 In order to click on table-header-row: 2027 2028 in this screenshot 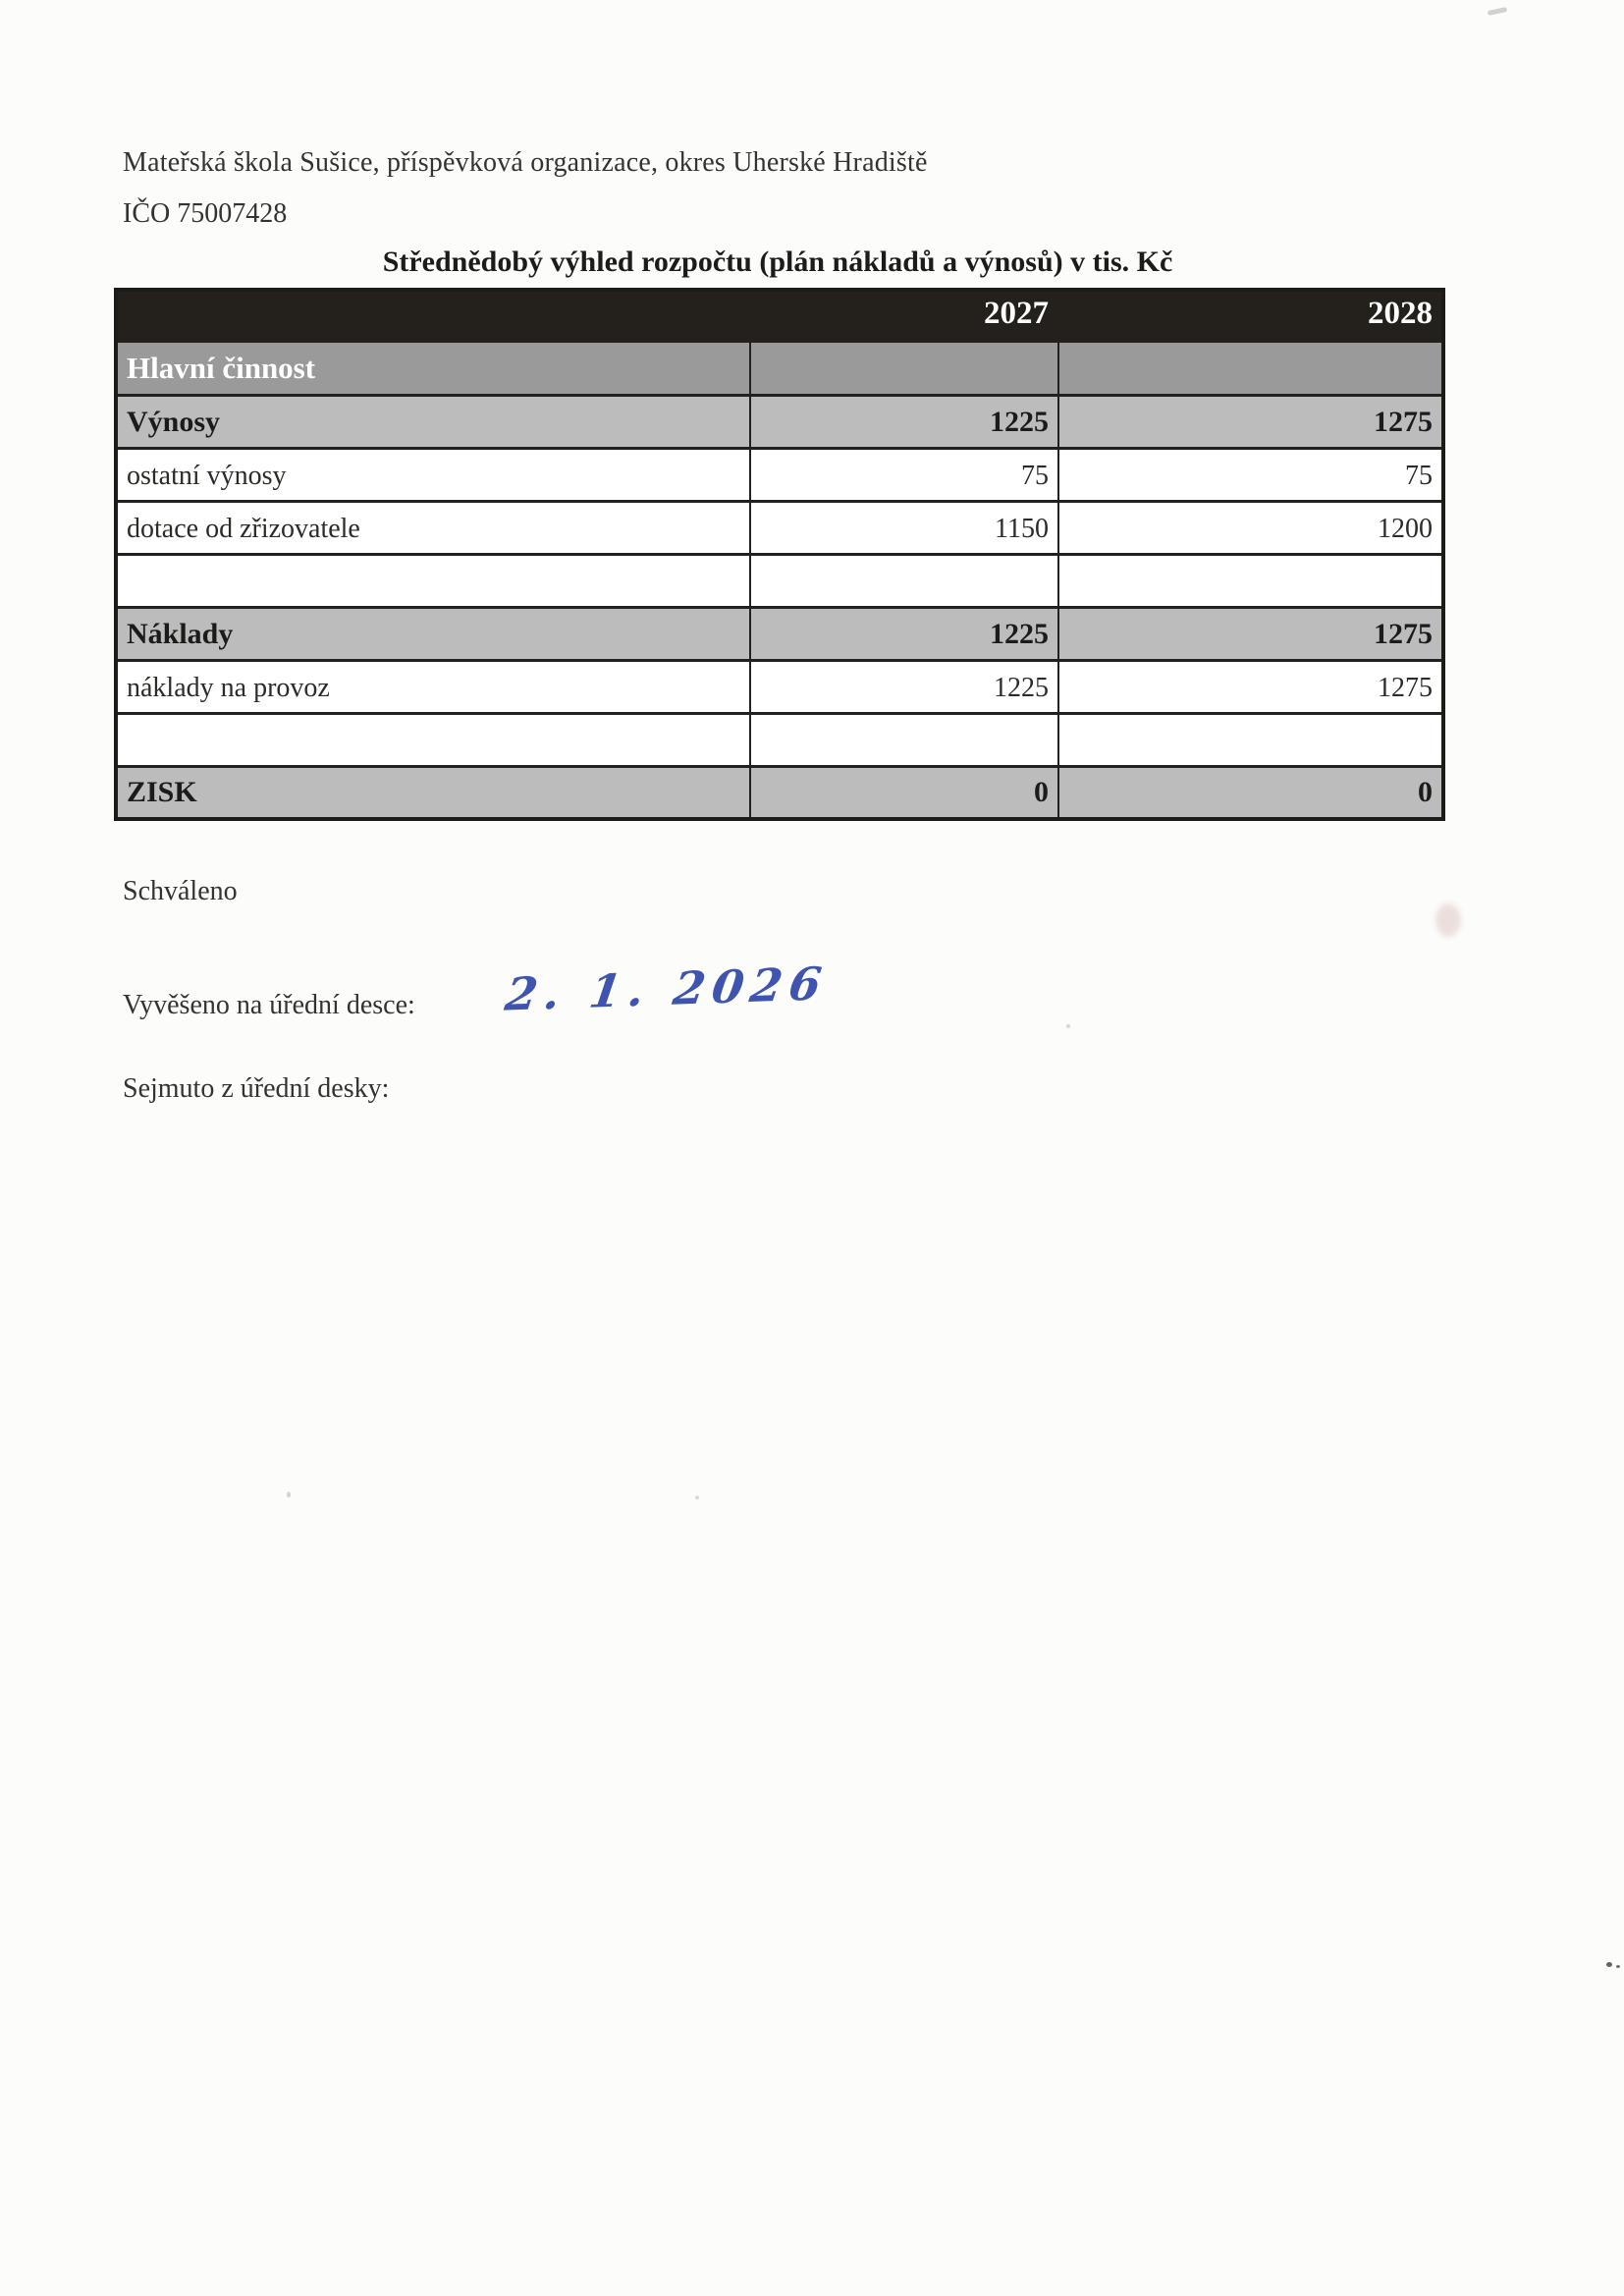, I will do `click(779, 315)`.